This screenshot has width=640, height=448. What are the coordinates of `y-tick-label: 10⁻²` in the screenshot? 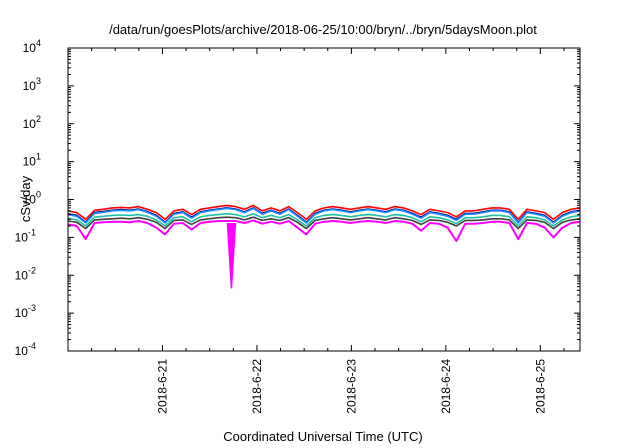 It's located at (25, 273).